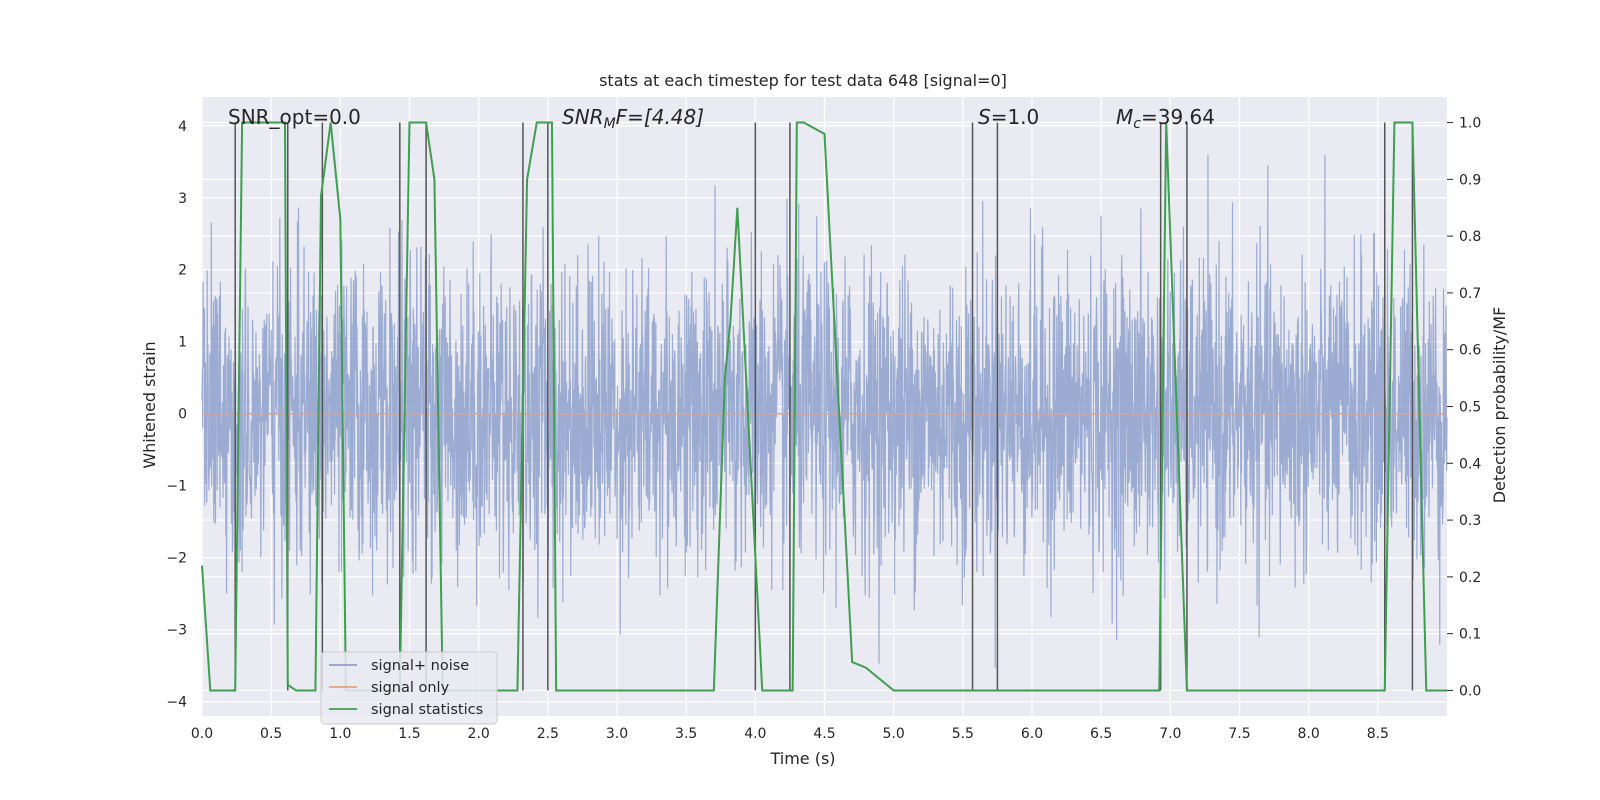  Describe the element at coordinates (182, 343) in the screenshot. I see `y-tick-label-5: 1` at that location.